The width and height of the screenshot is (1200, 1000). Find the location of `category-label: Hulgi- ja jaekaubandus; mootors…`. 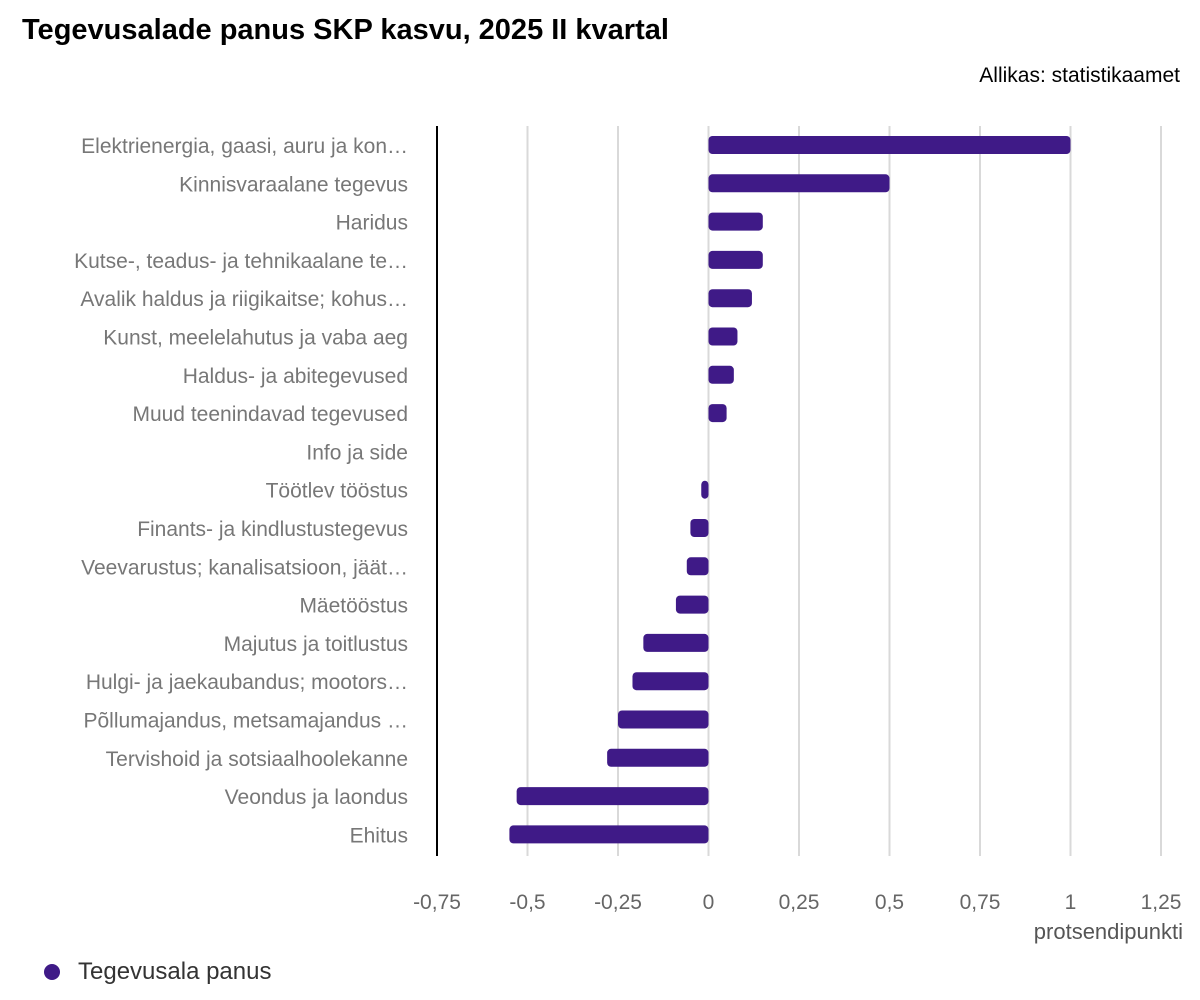

category-label: Hulgi- ja jaekaubandus; mootors… is located at coordinates (247, 682).